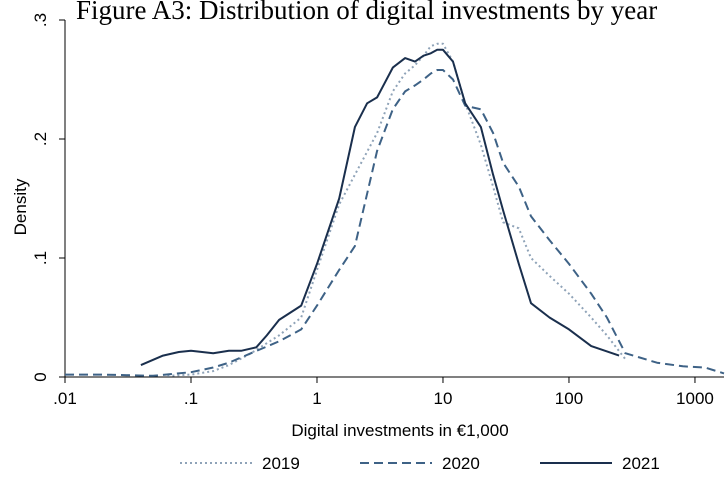 The image size is (726, 479). I want to click on x-tick-label-5: 1000, so click(695, 398).